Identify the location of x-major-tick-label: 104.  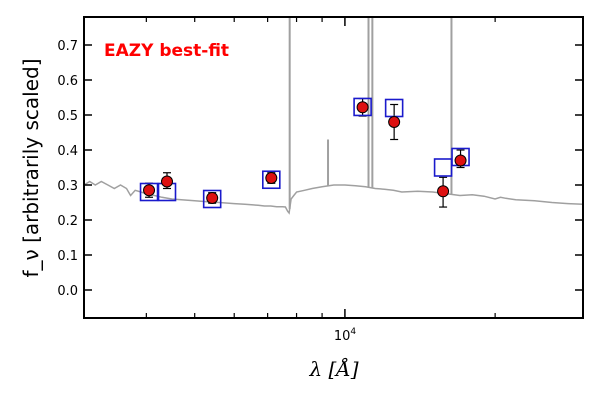
(345, 335).